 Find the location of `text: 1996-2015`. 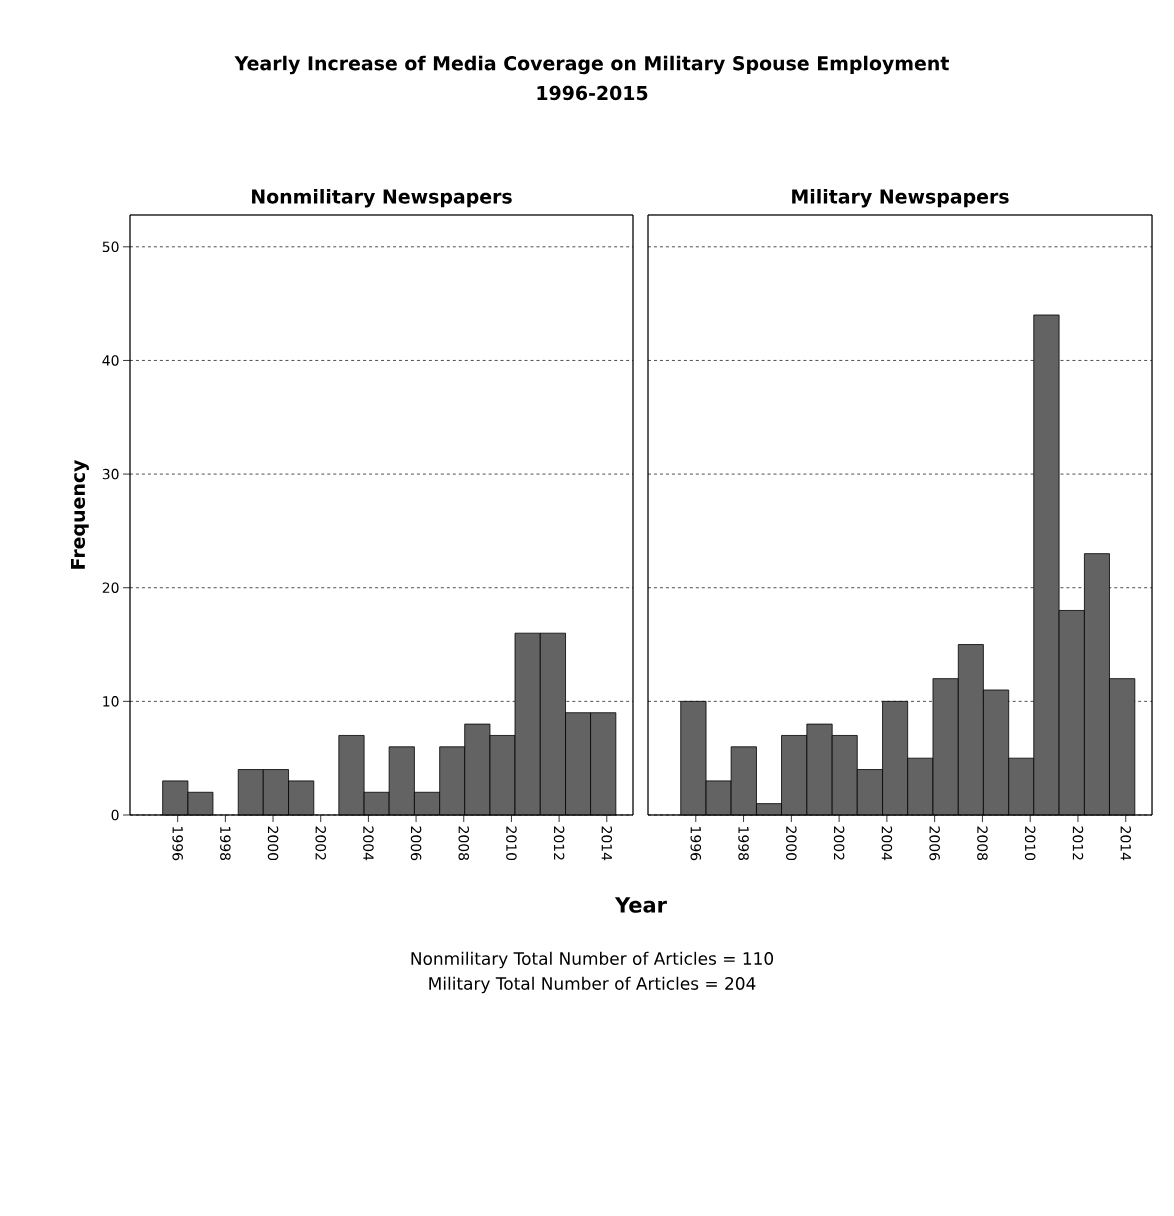

text: 1996-2015 is located at coordinates (592, 93).